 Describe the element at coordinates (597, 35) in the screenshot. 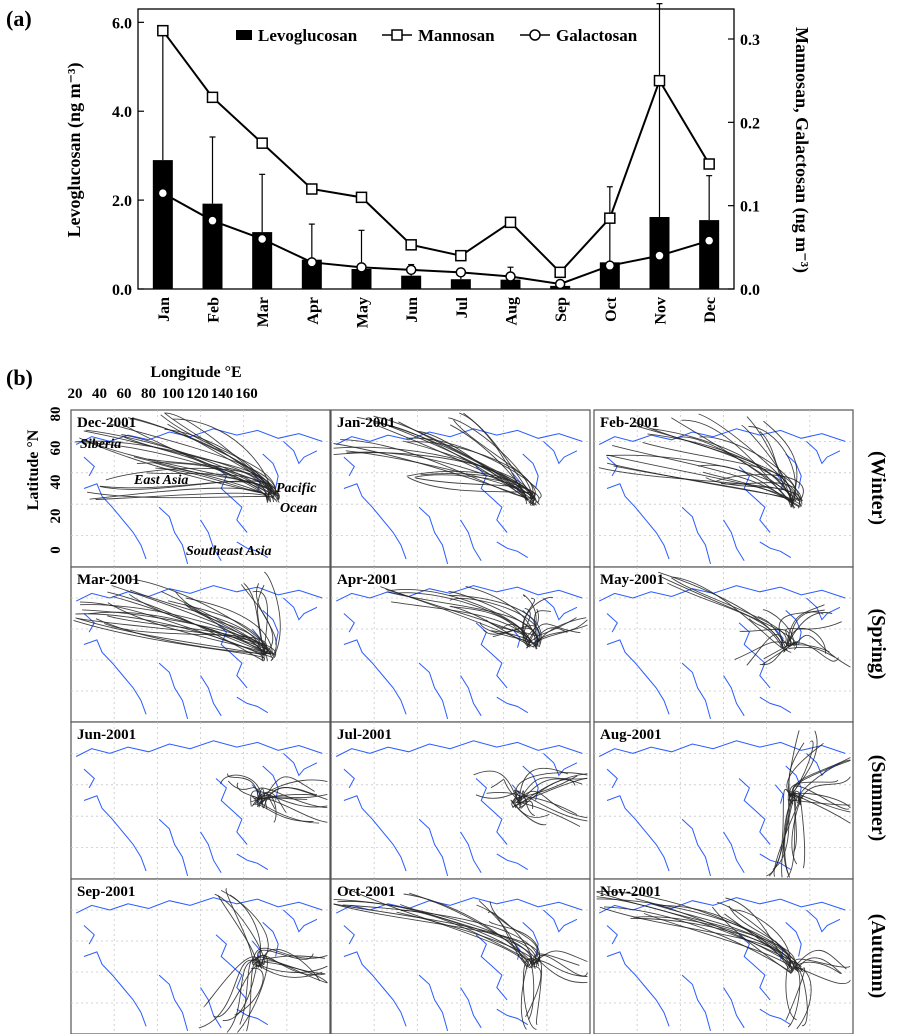

I see `legend-galactosan: Galactosan` at that location.